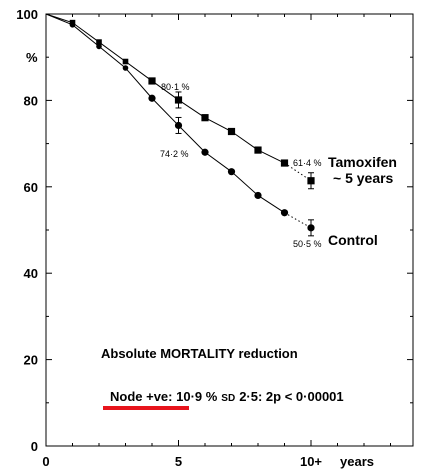 This screenshot has height=471, width=426. I want to click on y-tick-label: 60, so click(31, 187).